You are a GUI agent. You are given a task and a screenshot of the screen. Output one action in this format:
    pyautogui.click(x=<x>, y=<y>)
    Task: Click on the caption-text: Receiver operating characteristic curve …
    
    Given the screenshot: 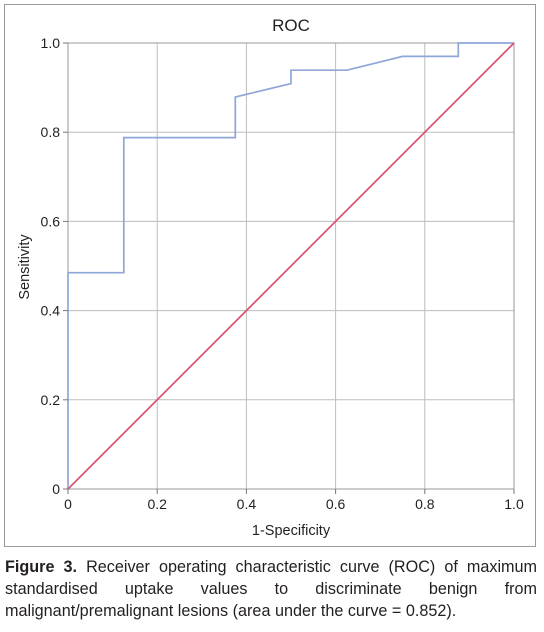 What is the action you would take?
    pyautogui.click(x=271, y=589)
    